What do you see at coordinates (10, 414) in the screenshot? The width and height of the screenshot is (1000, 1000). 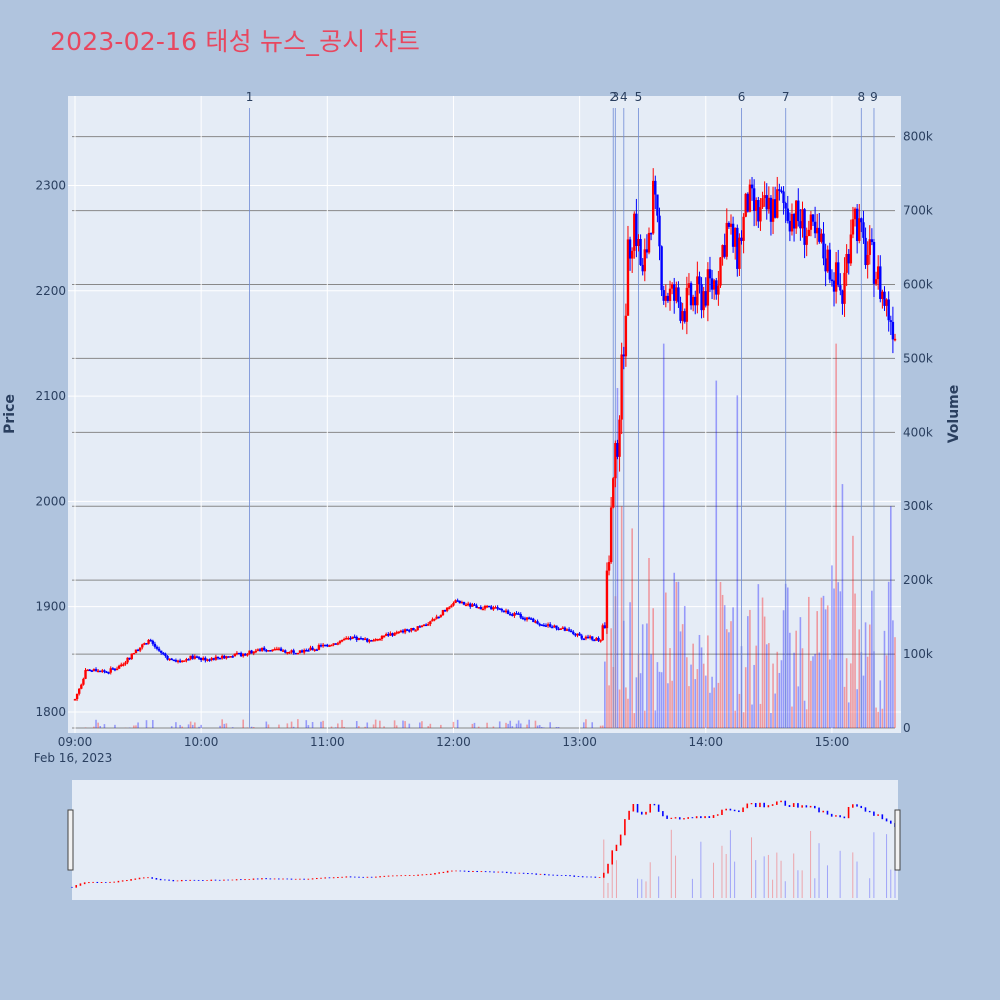 I see `price-axis-label: Price` at bounding box center [10, 414].